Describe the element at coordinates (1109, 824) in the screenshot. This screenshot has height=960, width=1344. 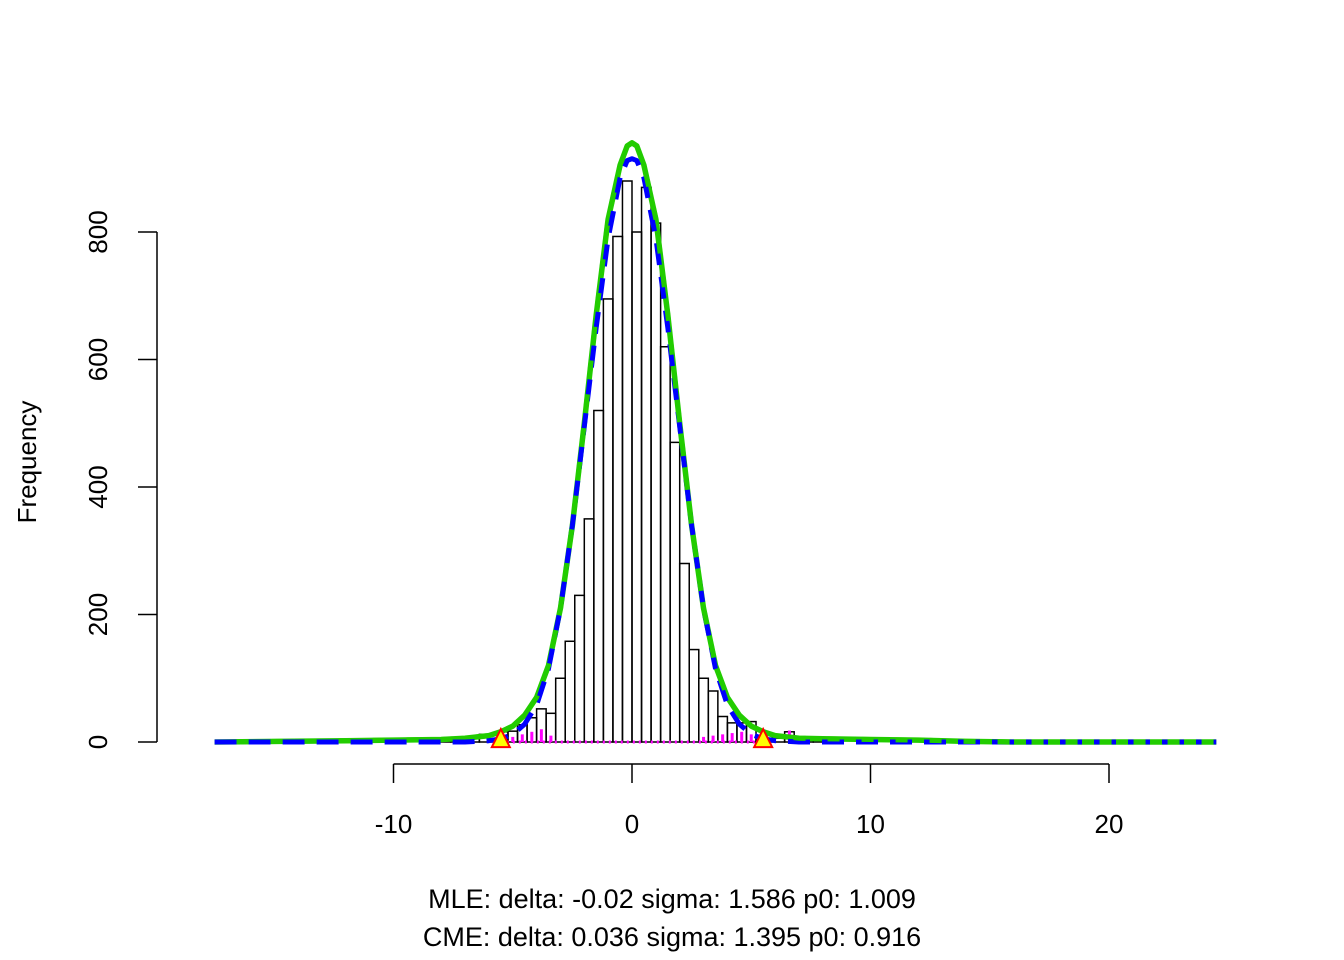
I see `x-tick-label: 20` at that location.